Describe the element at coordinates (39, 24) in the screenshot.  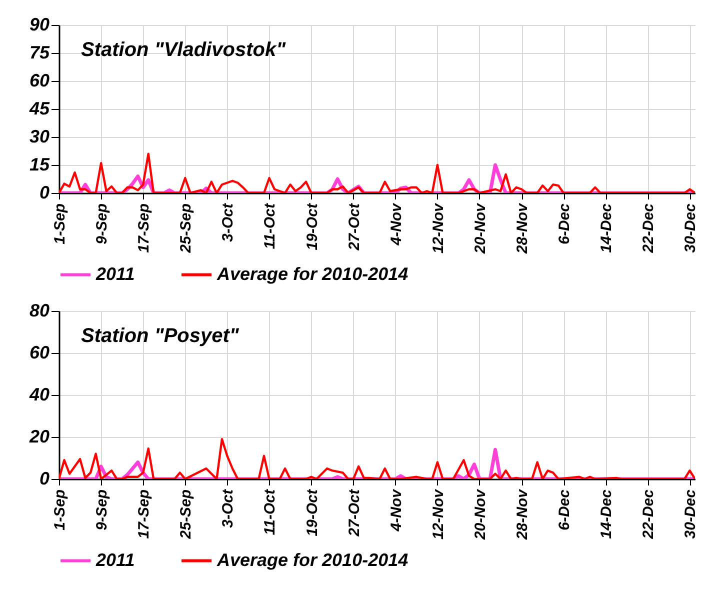
I see `y-tick-label: 90` at that location.